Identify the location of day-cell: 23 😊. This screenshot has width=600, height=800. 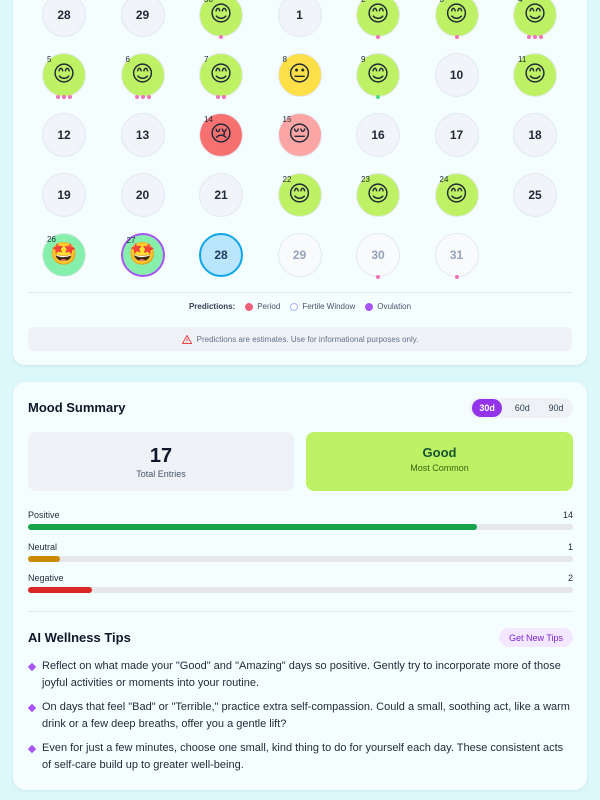
(378, 195).